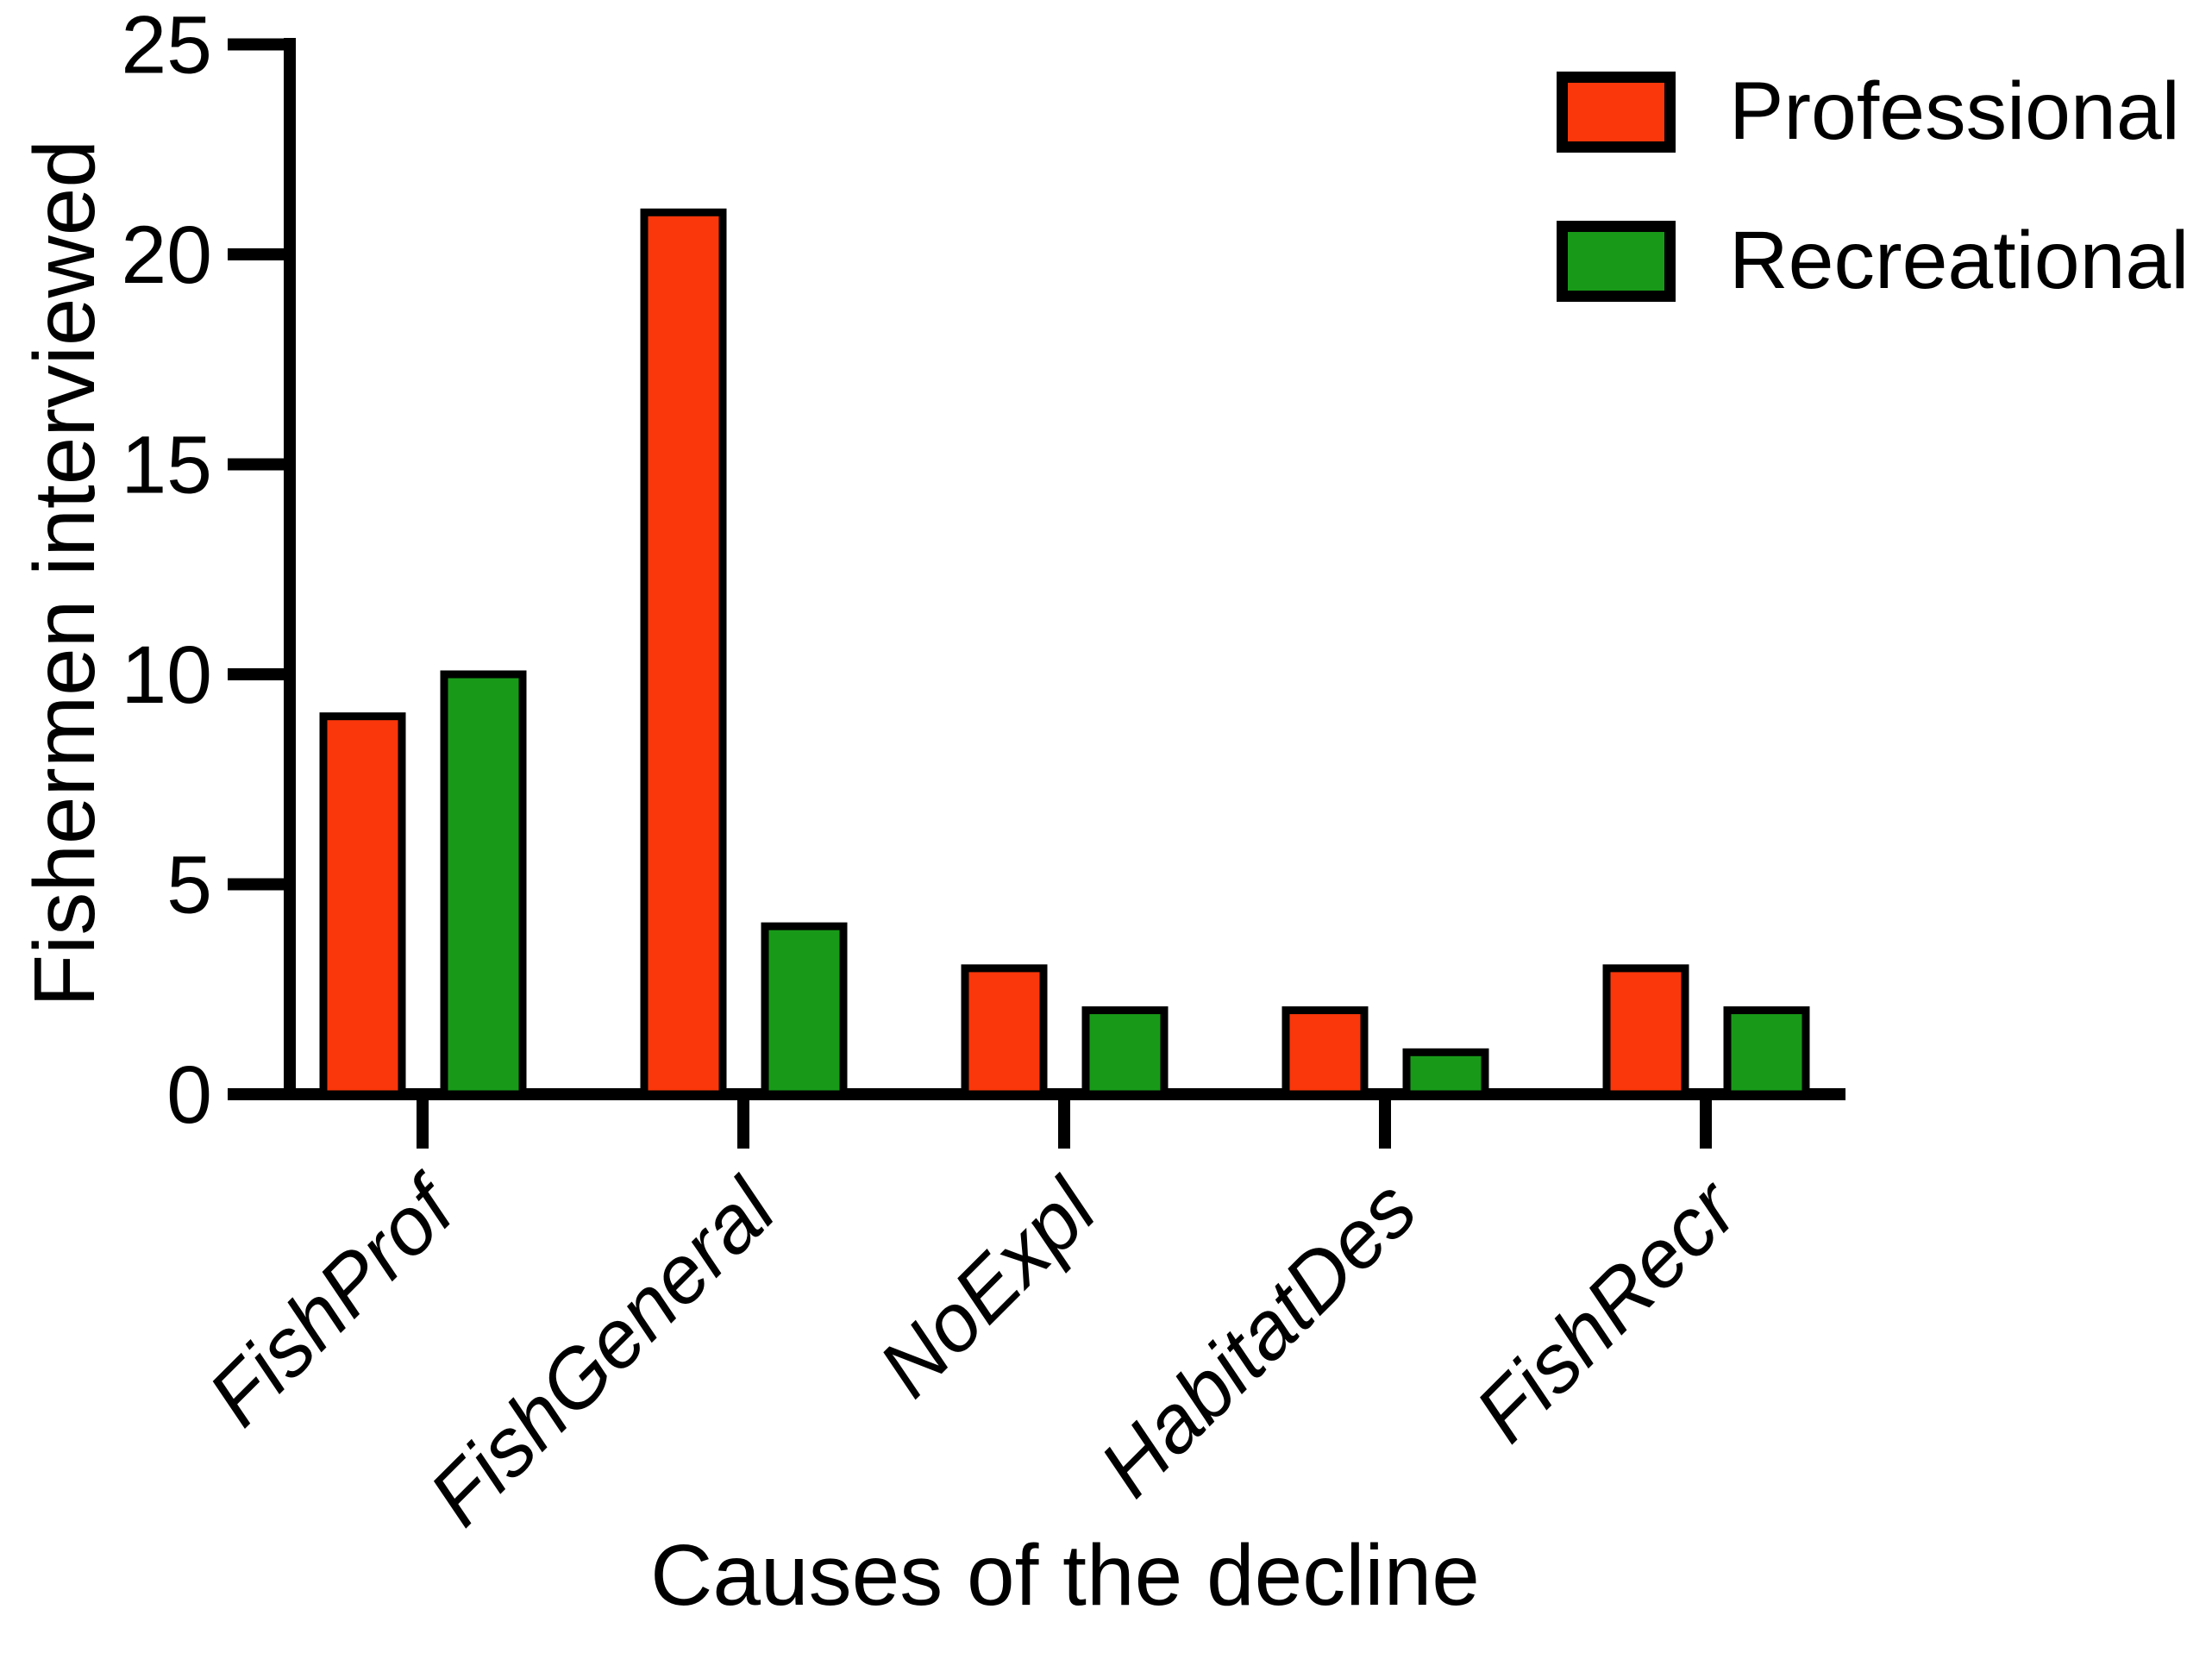  Describe the element at coordinates (1607, 1310) in the screenshot. I see `x-tick-label: FishRecr` at that location.